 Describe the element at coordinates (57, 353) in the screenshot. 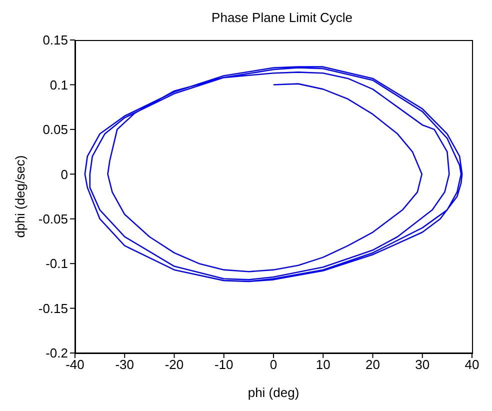

I see `y-tick-label: -0.2` at that location.